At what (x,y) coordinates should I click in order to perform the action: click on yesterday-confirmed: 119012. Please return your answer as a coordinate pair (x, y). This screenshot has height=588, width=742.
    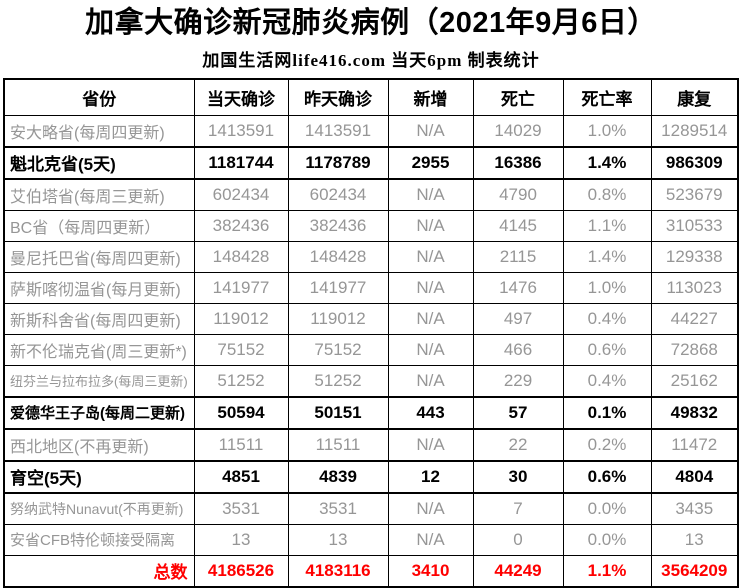
    Looking at the image, I should click on (338, 318).